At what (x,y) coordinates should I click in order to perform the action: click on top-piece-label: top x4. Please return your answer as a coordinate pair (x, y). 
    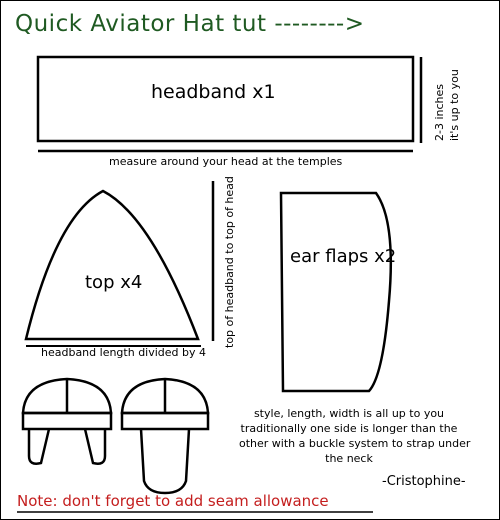
    Looking at the image, I should click on (114, 282).